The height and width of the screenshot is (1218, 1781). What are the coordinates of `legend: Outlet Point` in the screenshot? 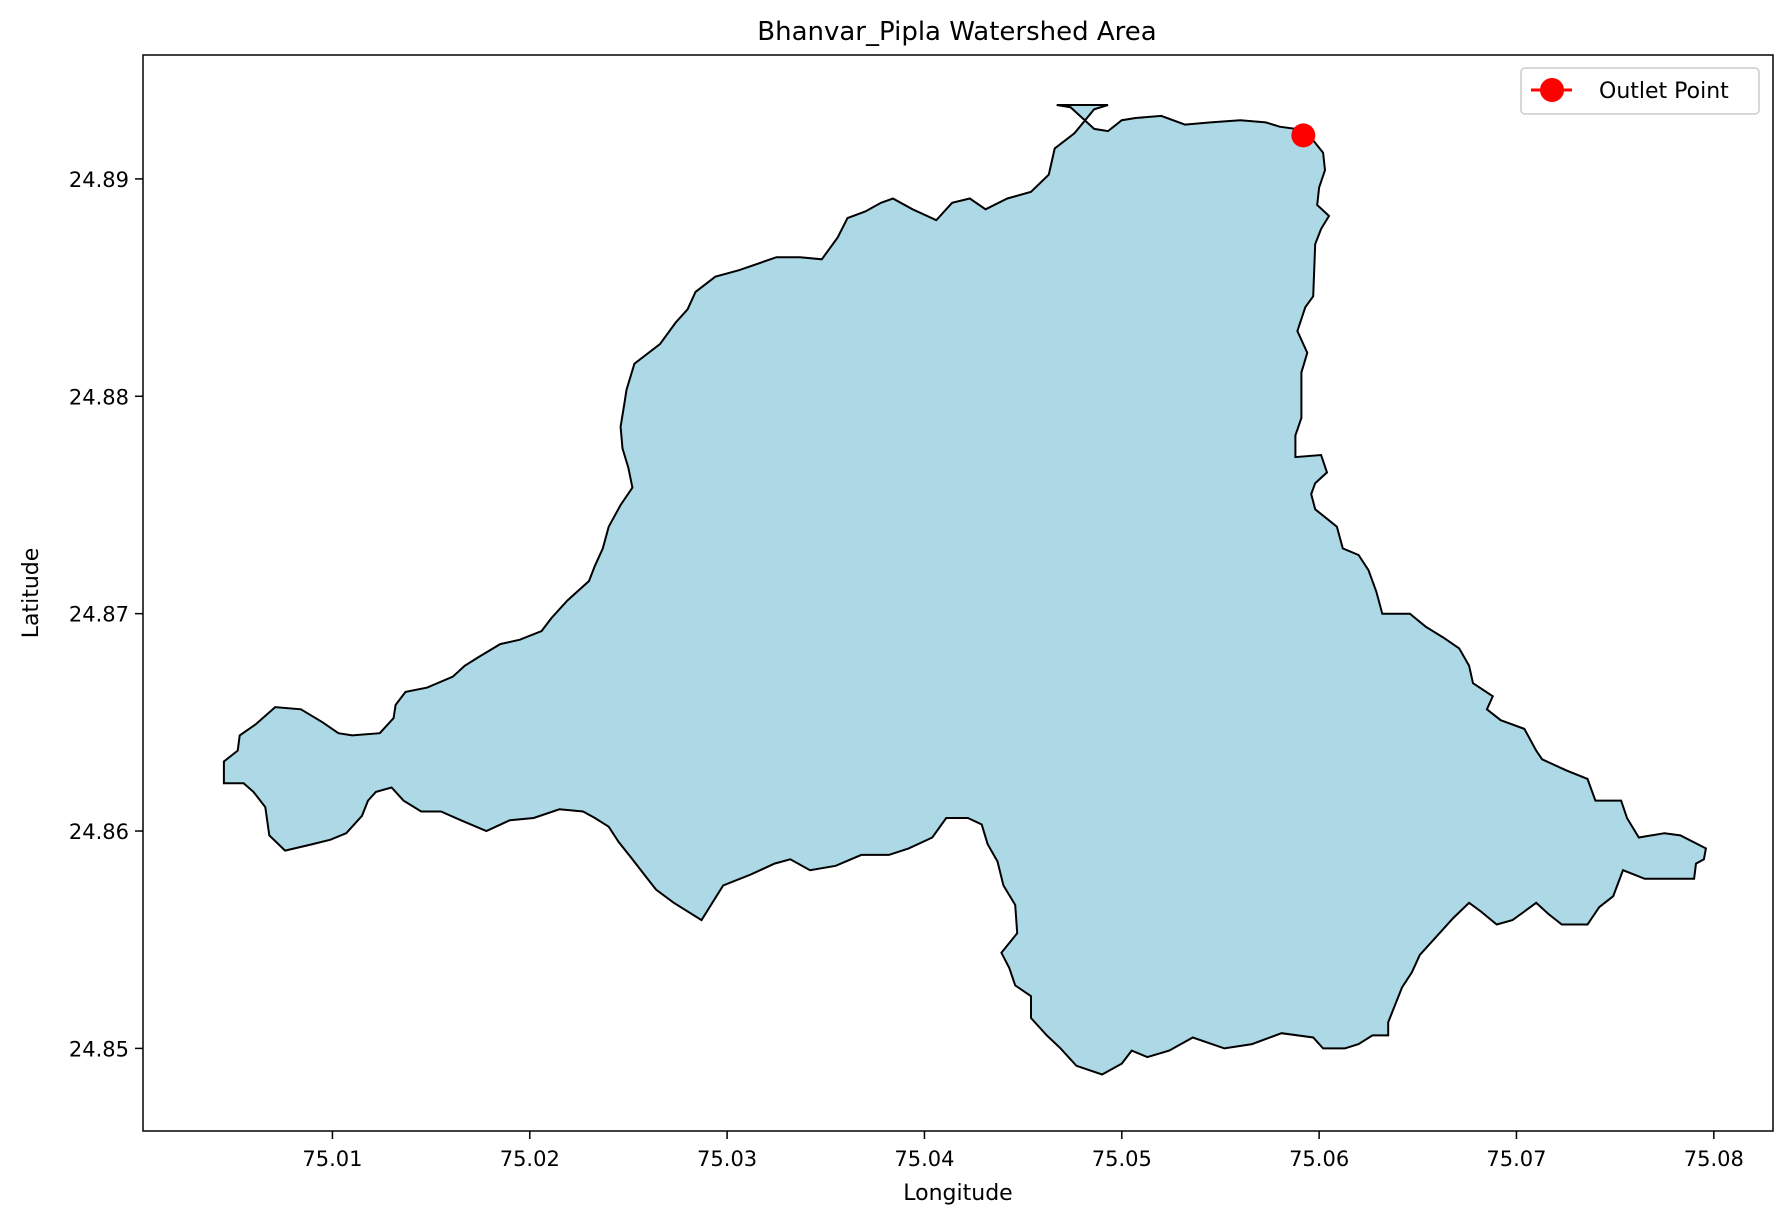 It's located at (1640, 91).